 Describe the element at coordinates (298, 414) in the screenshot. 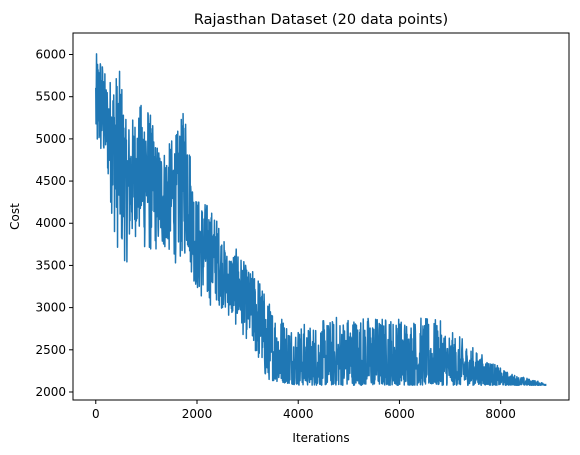

I see `x-tick-label: 4000` at that location.